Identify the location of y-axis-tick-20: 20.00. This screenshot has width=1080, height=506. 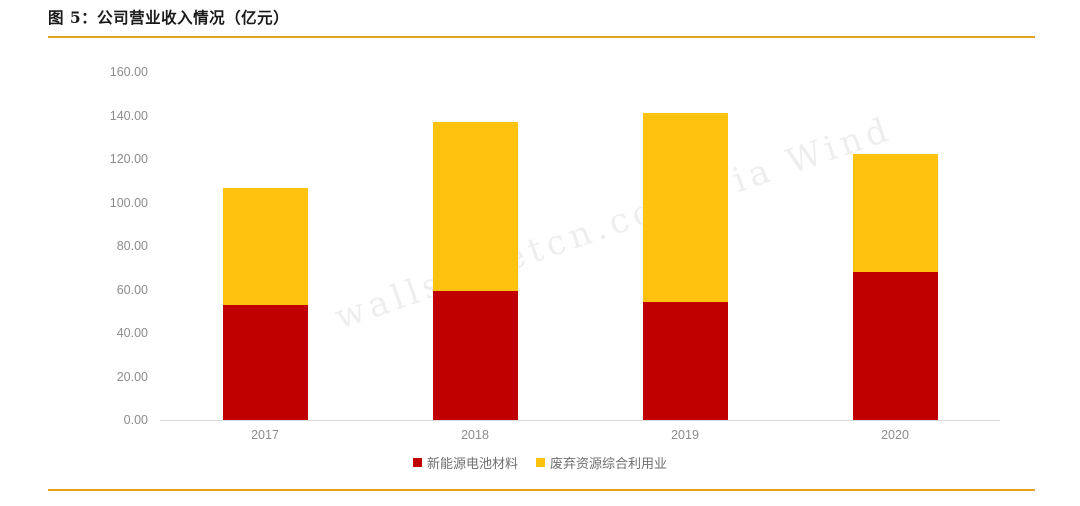
(132, 376).